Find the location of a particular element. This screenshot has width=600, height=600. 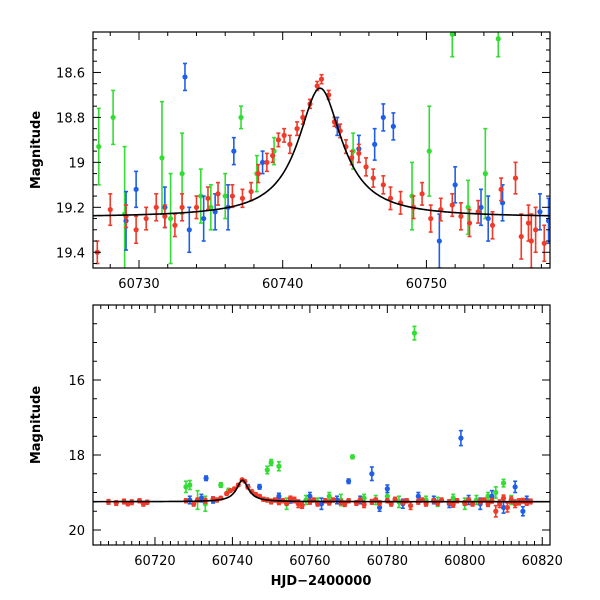

full-x-tick-label: 60740 is located at coordinates (232, 561).